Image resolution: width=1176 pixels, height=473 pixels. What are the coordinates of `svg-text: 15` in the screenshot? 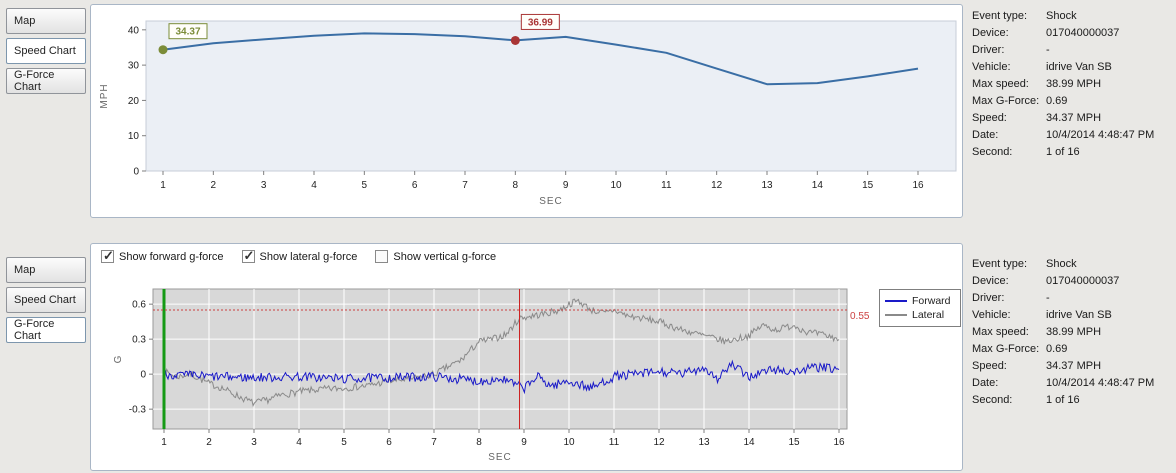 It's located at (794, 442).